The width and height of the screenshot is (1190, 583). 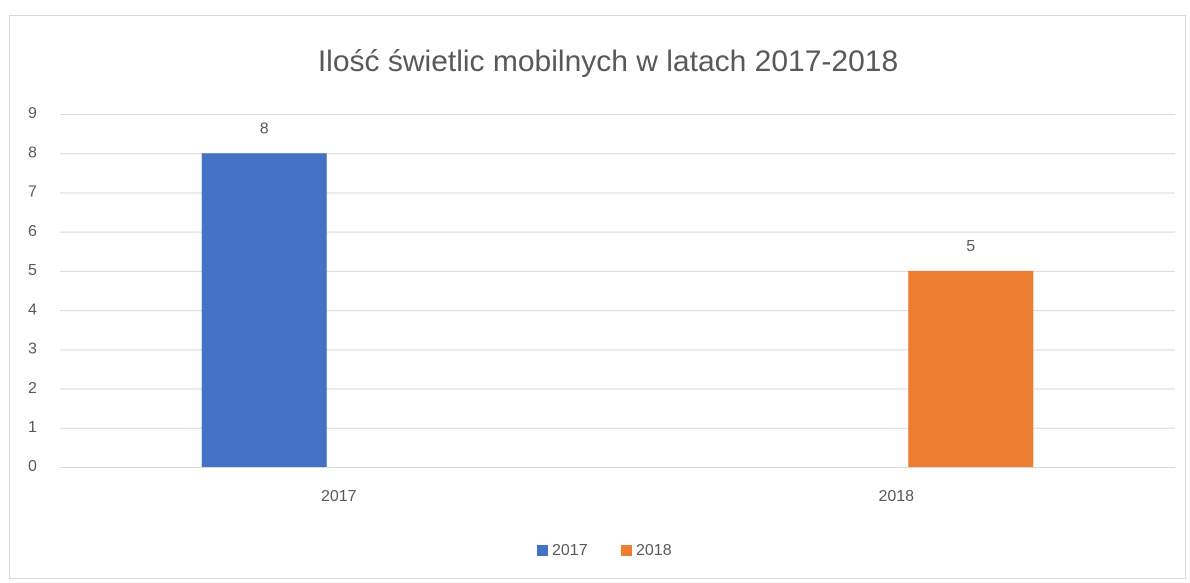 What do you see at coordinates (32, 388) in the screenshot?
I see `y-tick-label: 2` at bounding box center [32, 388].